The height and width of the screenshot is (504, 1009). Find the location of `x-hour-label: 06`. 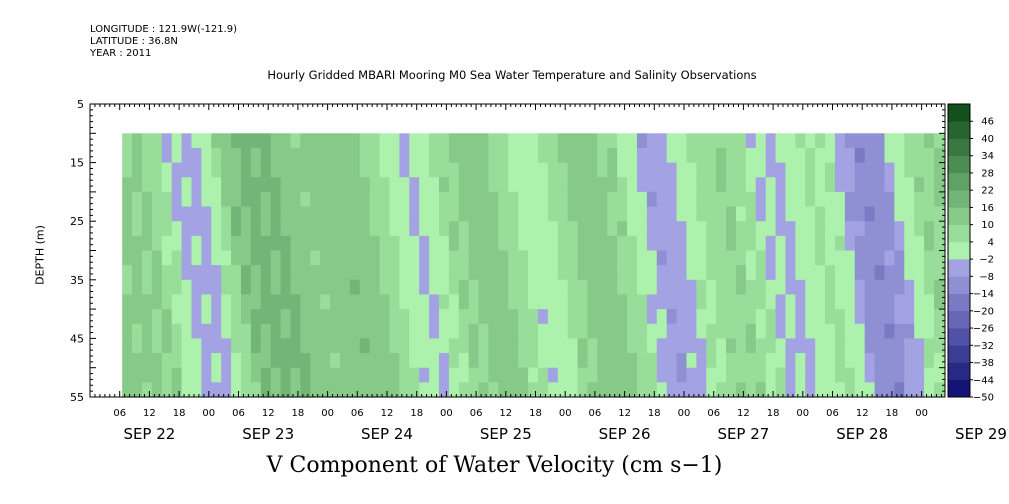

x-hour-label: 06 is located at coordinates (238, 413).